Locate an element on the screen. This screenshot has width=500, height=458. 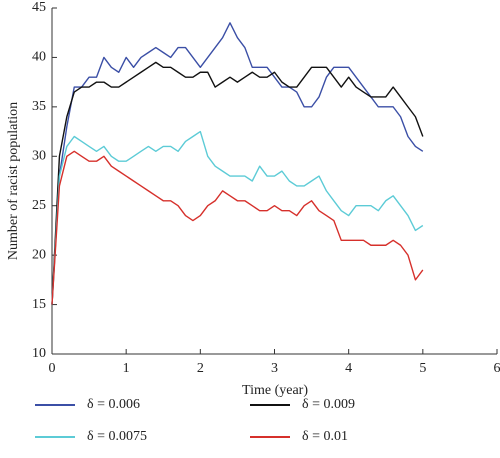
x-tick-label: 0 is located at coordinates (52, 368).